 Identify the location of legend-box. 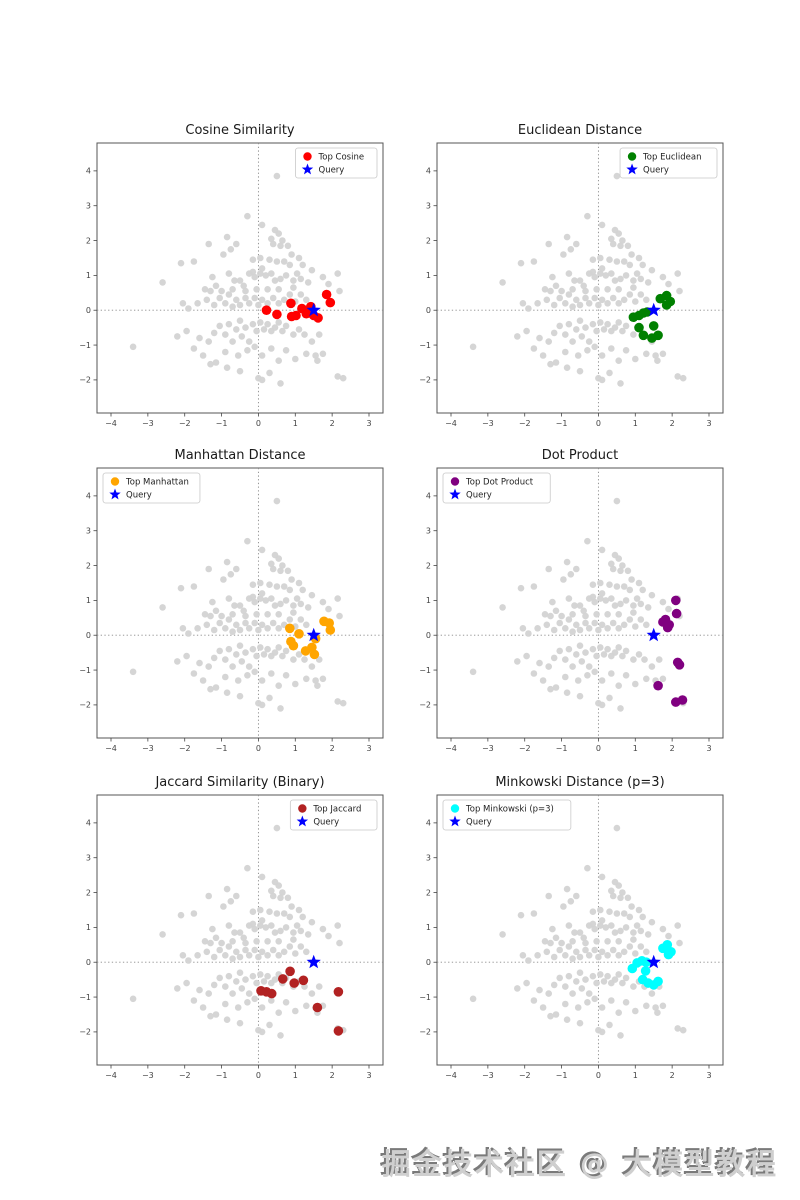
(668, 163).